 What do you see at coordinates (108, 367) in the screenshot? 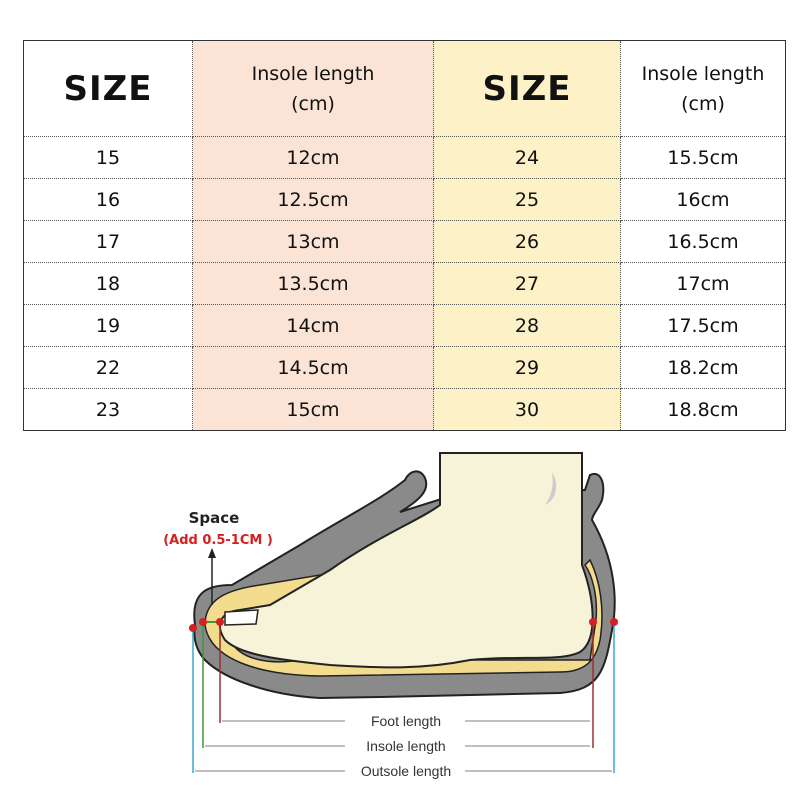
I see `size-cell: 22` at bounding box center [108, 367].